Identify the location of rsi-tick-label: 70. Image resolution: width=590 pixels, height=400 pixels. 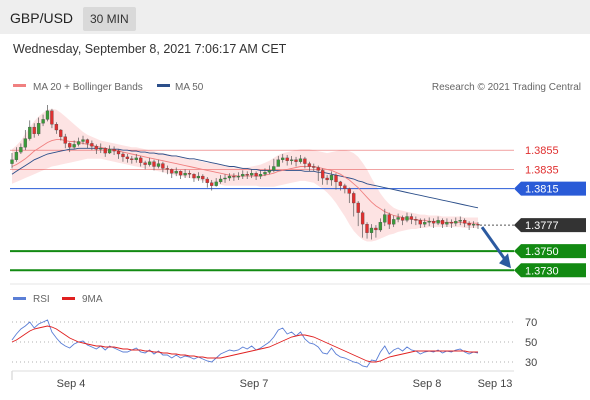
(531, 323).